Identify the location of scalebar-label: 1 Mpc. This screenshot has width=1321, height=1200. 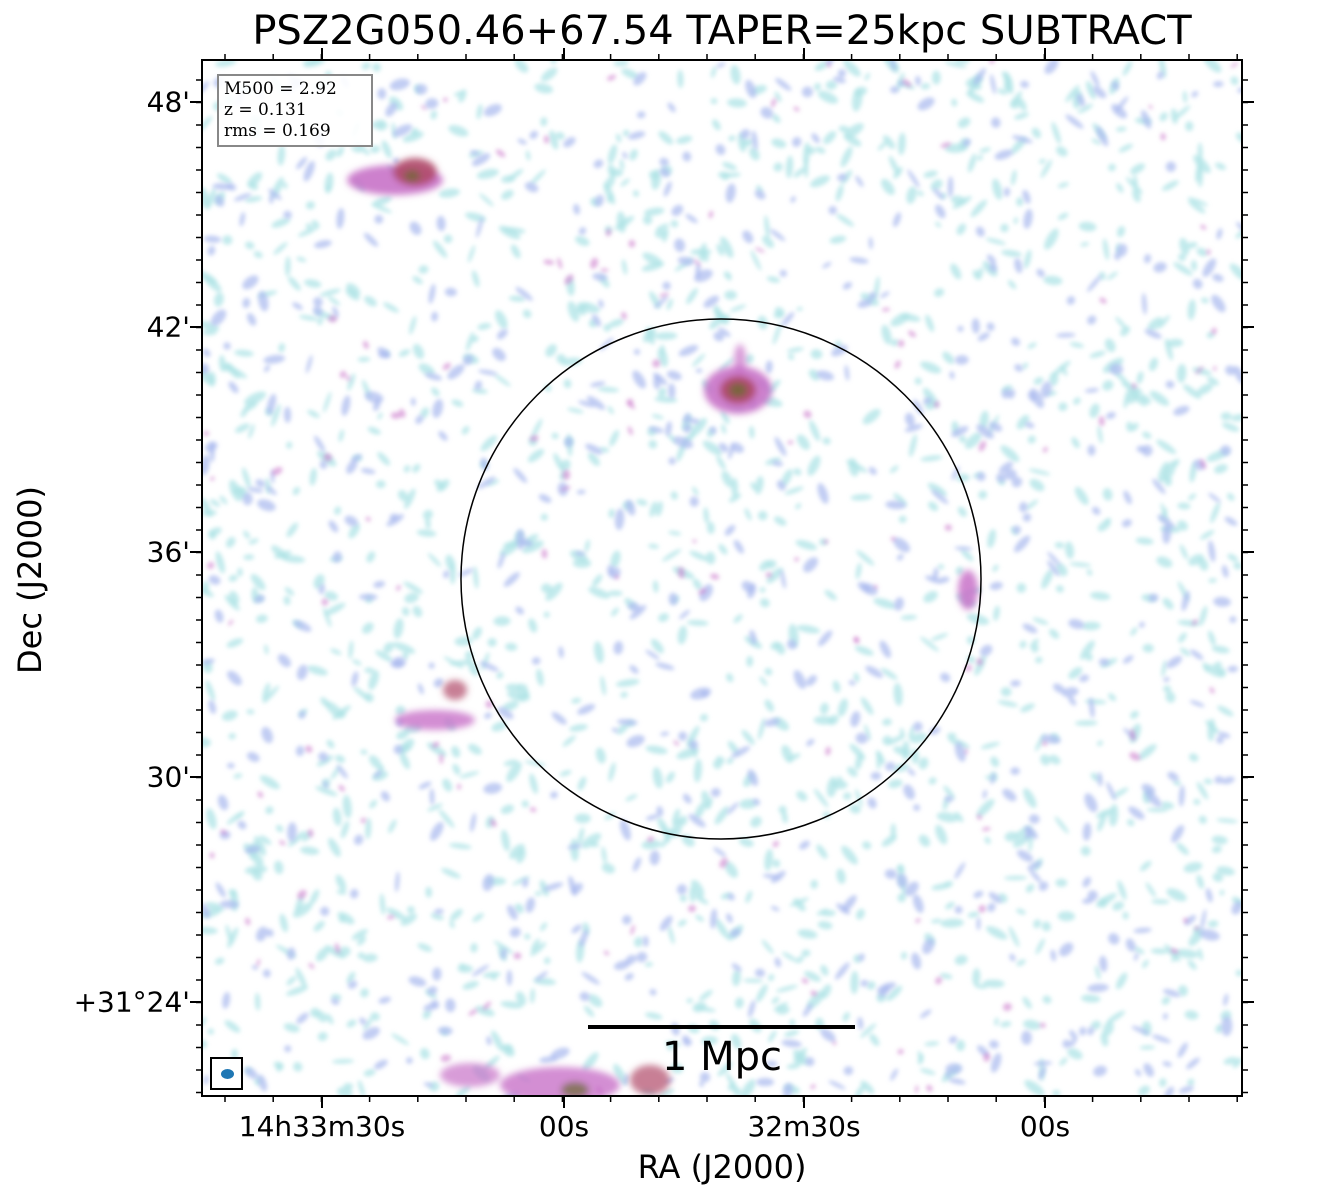
(722, 1057).